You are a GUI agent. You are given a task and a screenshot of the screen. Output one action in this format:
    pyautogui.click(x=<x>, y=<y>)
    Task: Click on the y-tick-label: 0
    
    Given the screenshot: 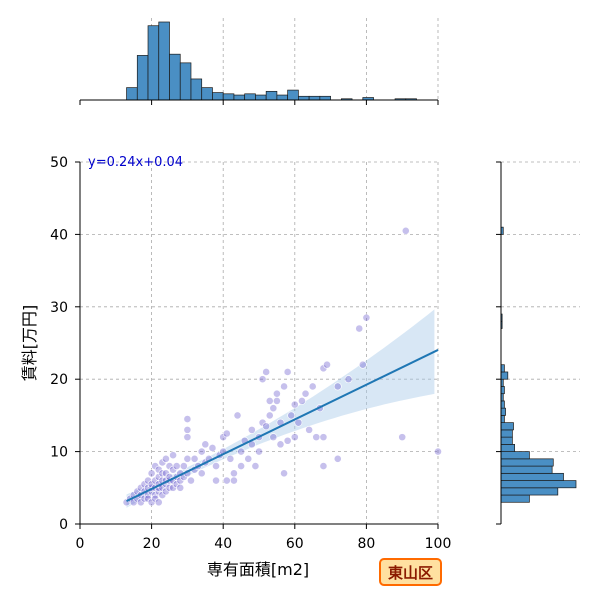 What is the action you would take?
    pyautogui.click(x=63, y=525)
    